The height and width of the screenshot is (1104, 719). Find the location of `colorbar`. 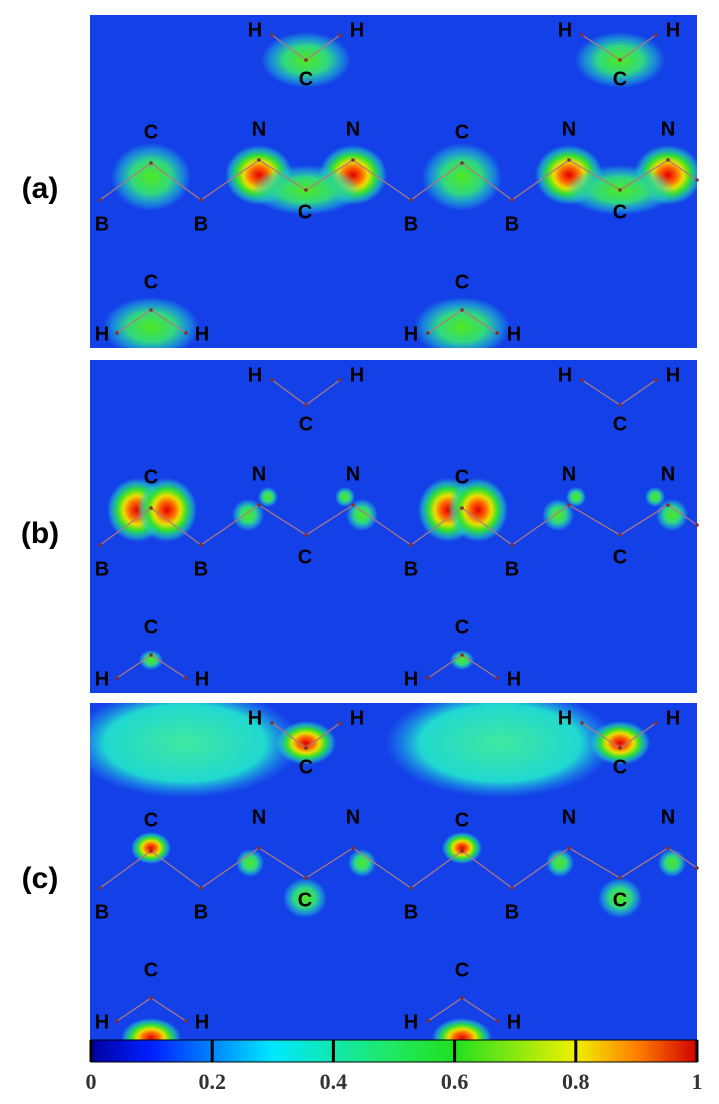

colorbar is located at coordinates (394, 1051).